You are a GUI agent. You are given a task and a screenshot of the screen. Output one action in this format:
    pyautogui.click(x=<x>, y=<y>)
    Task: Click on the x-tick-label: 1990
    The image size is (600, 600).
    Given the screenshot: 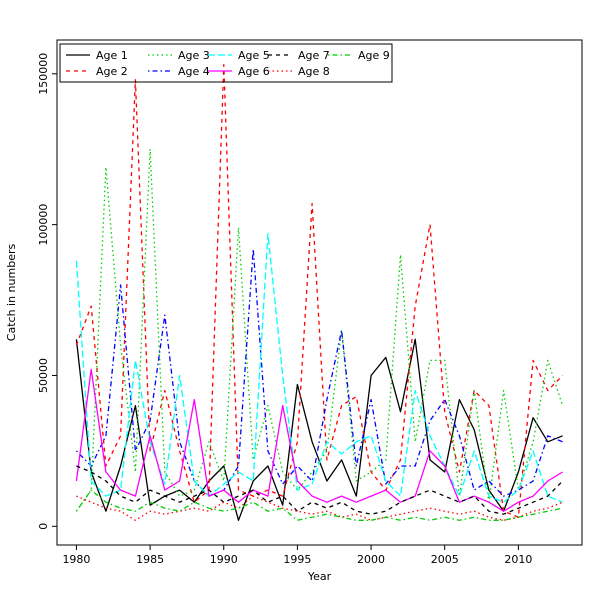 What is the action you would take?
    pyautogui.click(x=224, y=559)
    